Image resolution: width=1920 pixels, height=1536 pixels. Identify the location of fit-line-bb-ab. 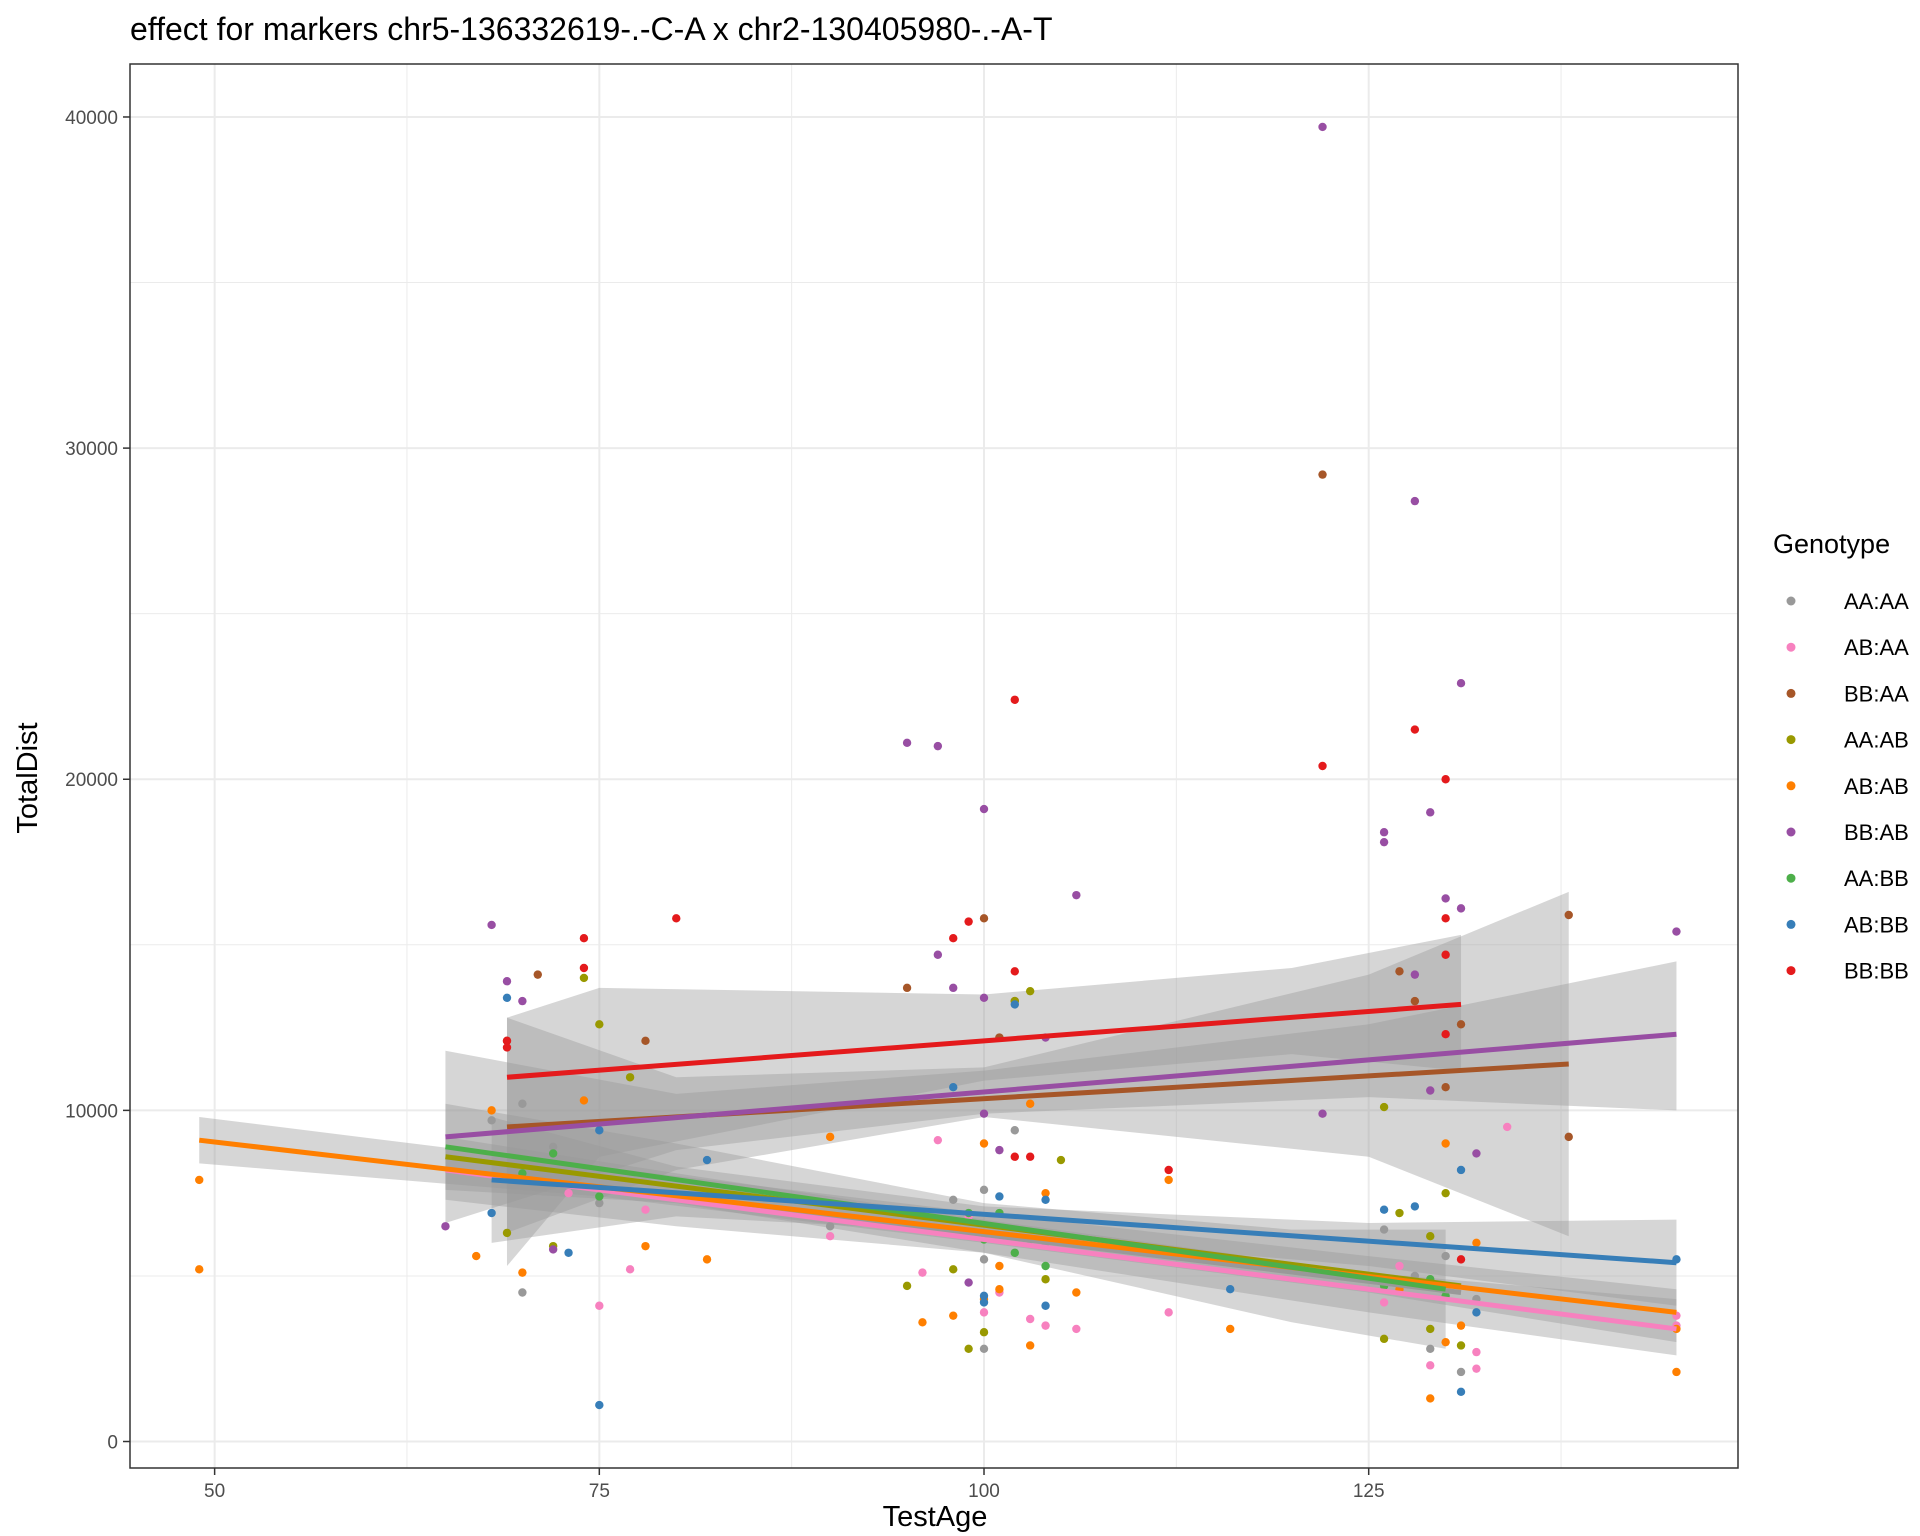
(1061, 1085).